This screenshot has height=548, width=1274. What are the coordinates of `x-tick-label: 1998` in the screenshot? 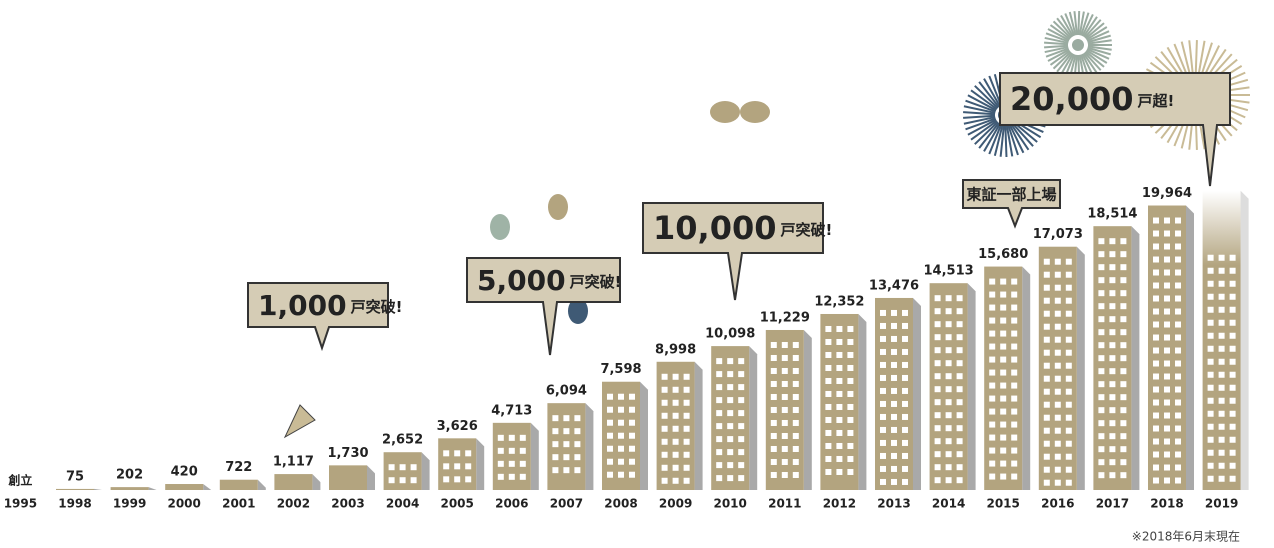 It's located at (74, 504).